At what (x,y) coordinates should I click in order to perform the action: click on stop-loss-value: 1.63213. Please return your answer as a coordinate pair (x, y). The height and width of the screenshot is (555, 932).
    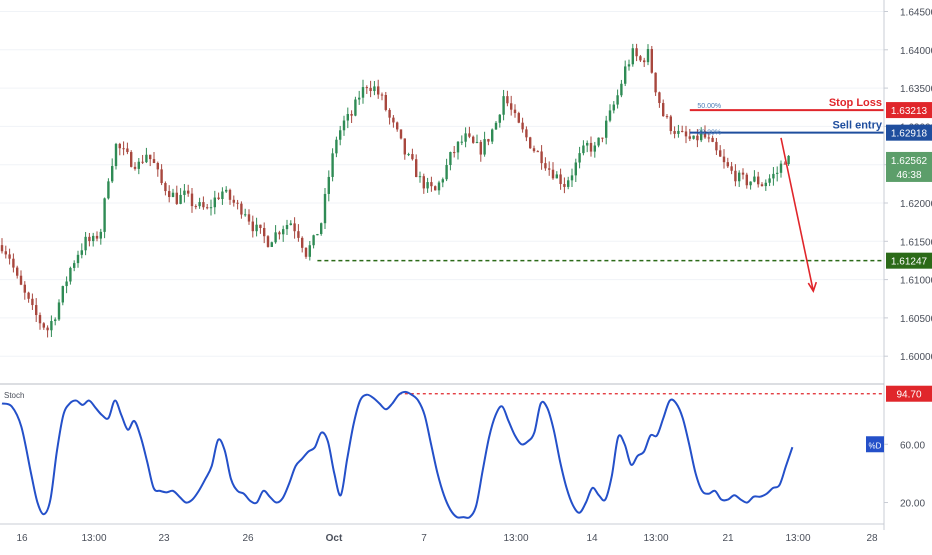
    Looking at the image, I should click on (909, 111).